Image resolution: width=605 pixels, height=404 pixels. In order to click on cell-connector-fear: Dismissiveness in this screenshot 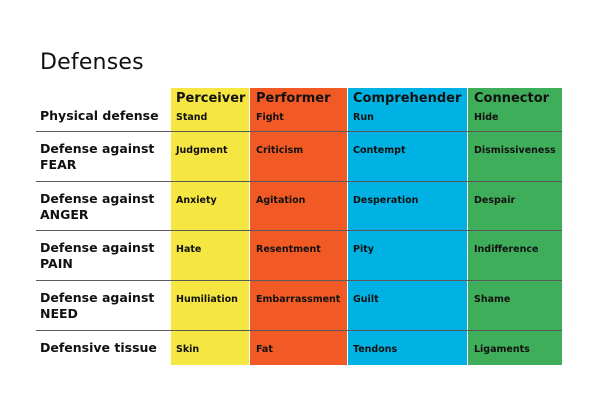, I will do `click(515, 150)`.